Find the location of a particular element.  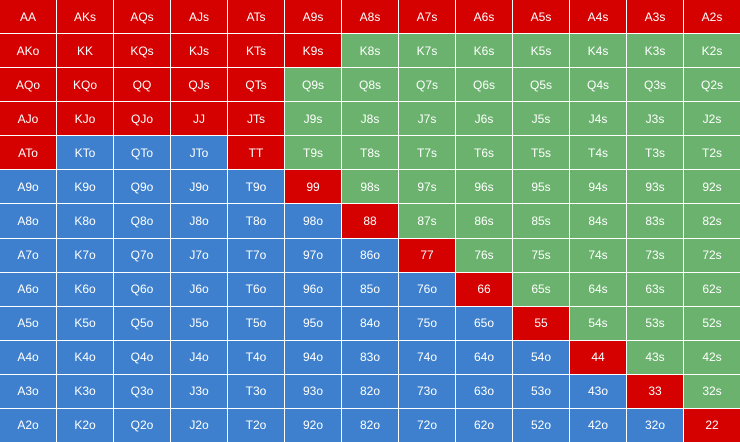

hand-cell: Q7s is located at coordinates (427, 85).